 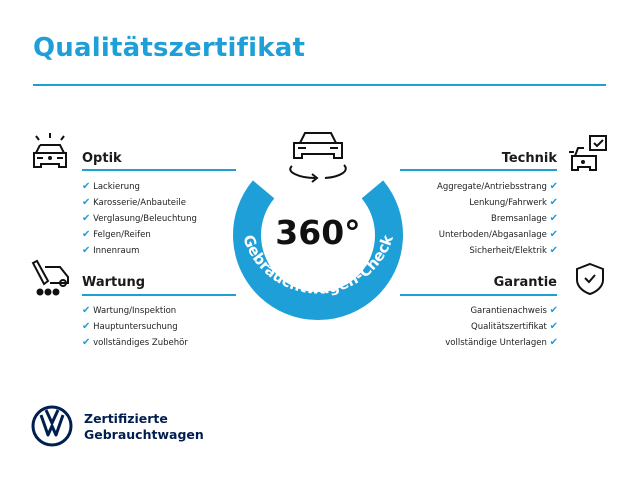 I want to click on list-item: ✔ Innenraum, so click(x=111, y=250).